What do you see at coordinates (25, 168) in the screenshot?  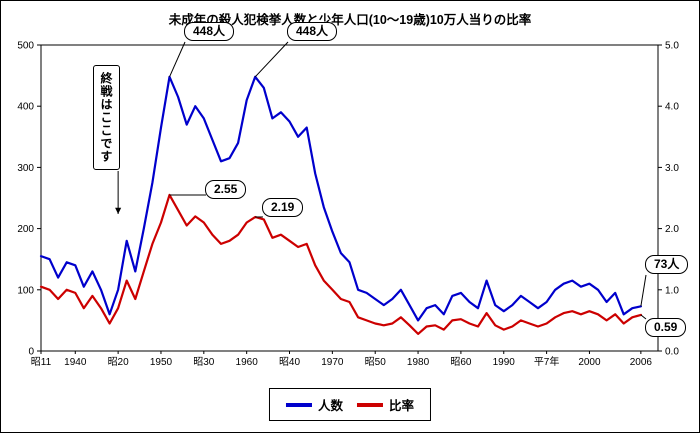 I see `svg-text: 300` at bounding box center [25, 168].